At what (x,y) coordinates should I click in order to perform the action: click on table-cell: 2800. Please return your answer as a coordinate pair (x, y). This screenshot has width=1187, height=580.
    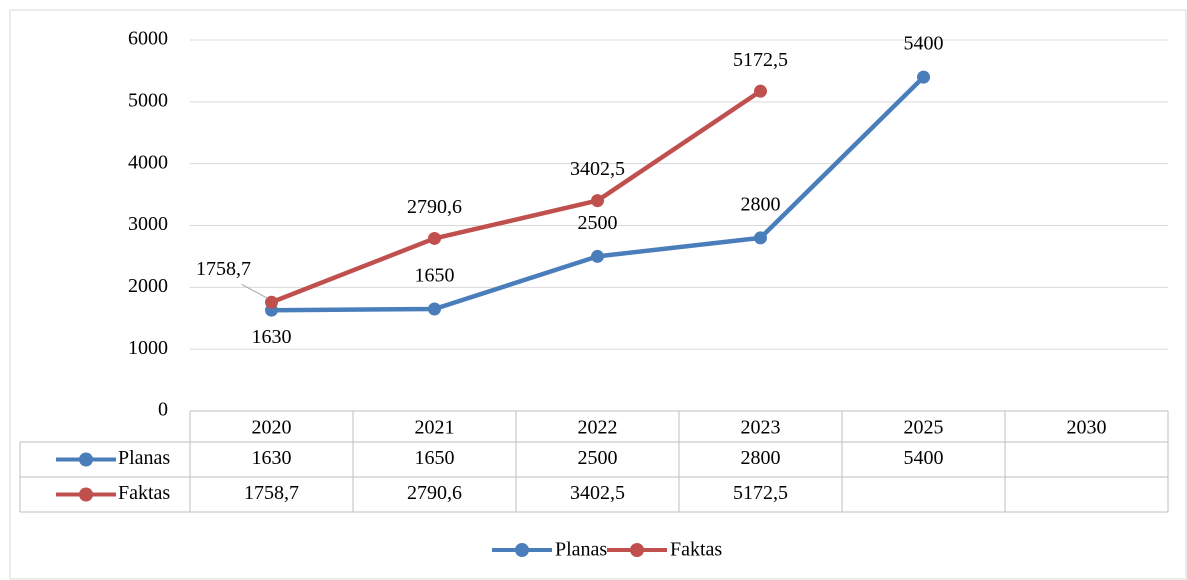
    Looking at the image, I should click on (761, 458).